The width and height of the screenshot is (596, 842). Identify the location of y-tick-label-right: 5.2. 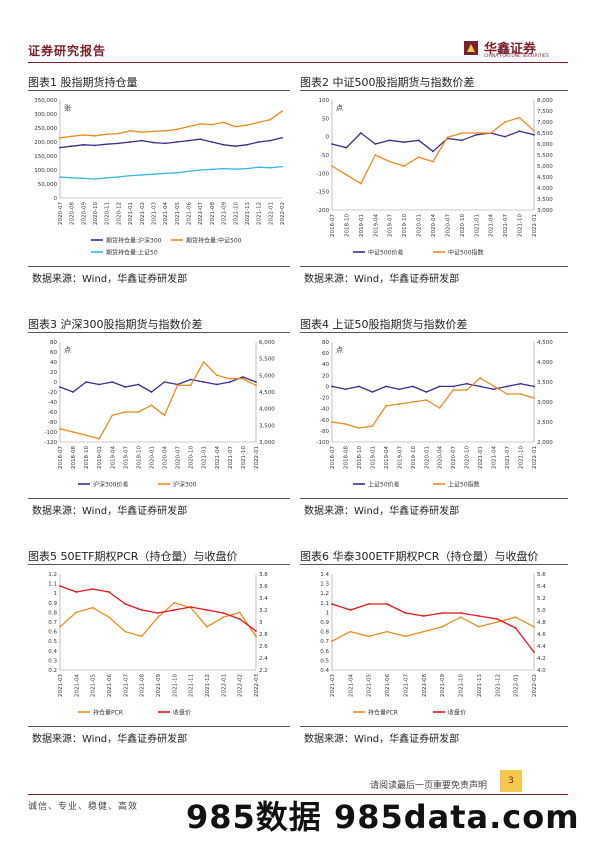
(541, 599).